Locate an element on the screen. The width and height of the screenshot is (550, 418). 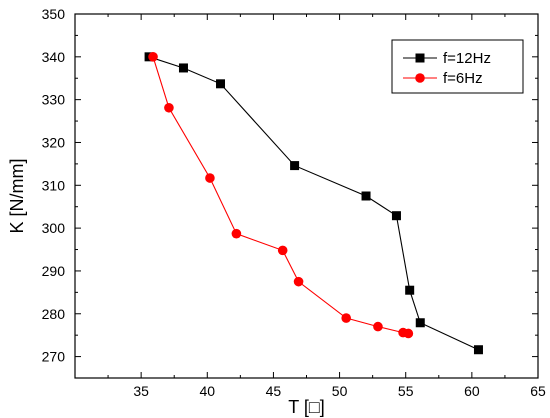
legend-marker-square is located at coordinates (420, 58).